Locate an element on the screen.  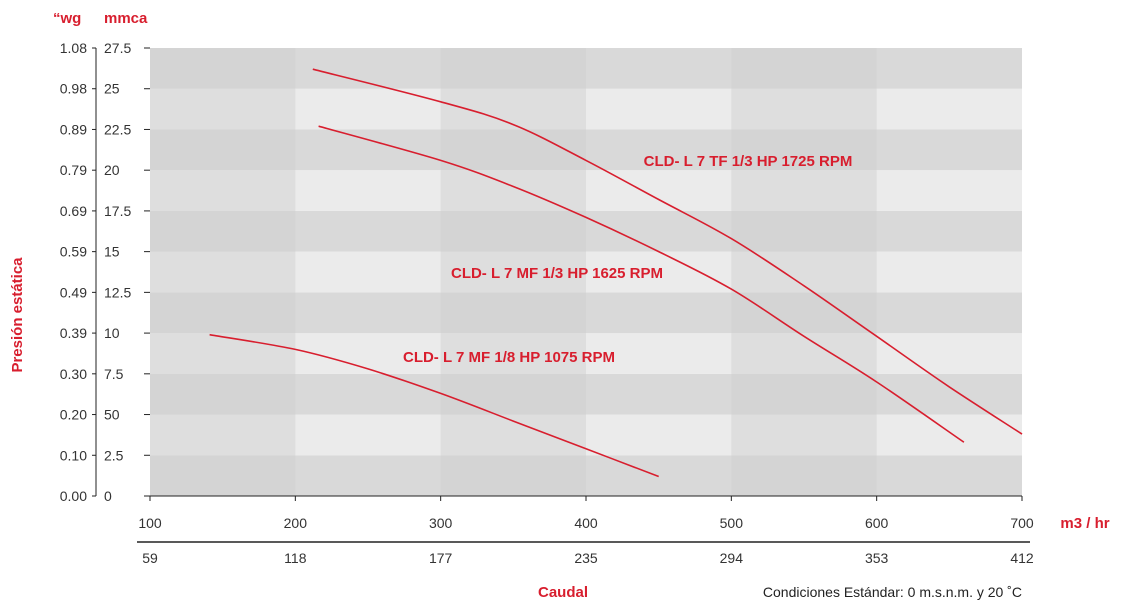
unit-wg-label: “wg is located at coordinates (67, 18).